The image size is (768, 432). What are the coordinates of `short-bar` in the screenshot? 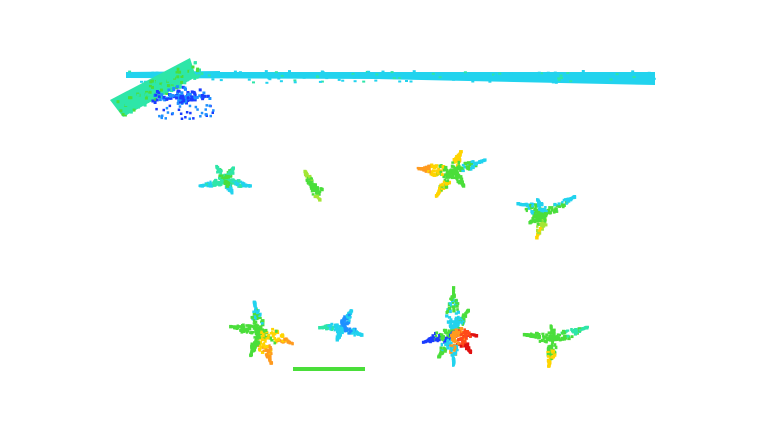 It's located at (329, 369).